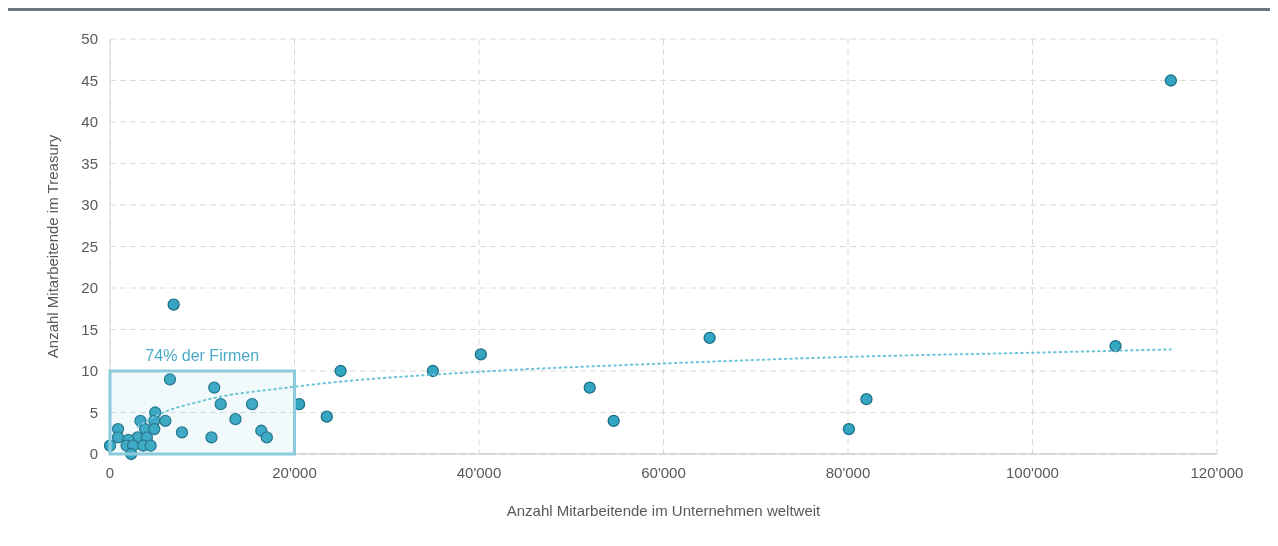  What do you see at coordinates (89, 329) in the screenshot?
I see `y-tick-label: 15` at bounding box center [89, 329].